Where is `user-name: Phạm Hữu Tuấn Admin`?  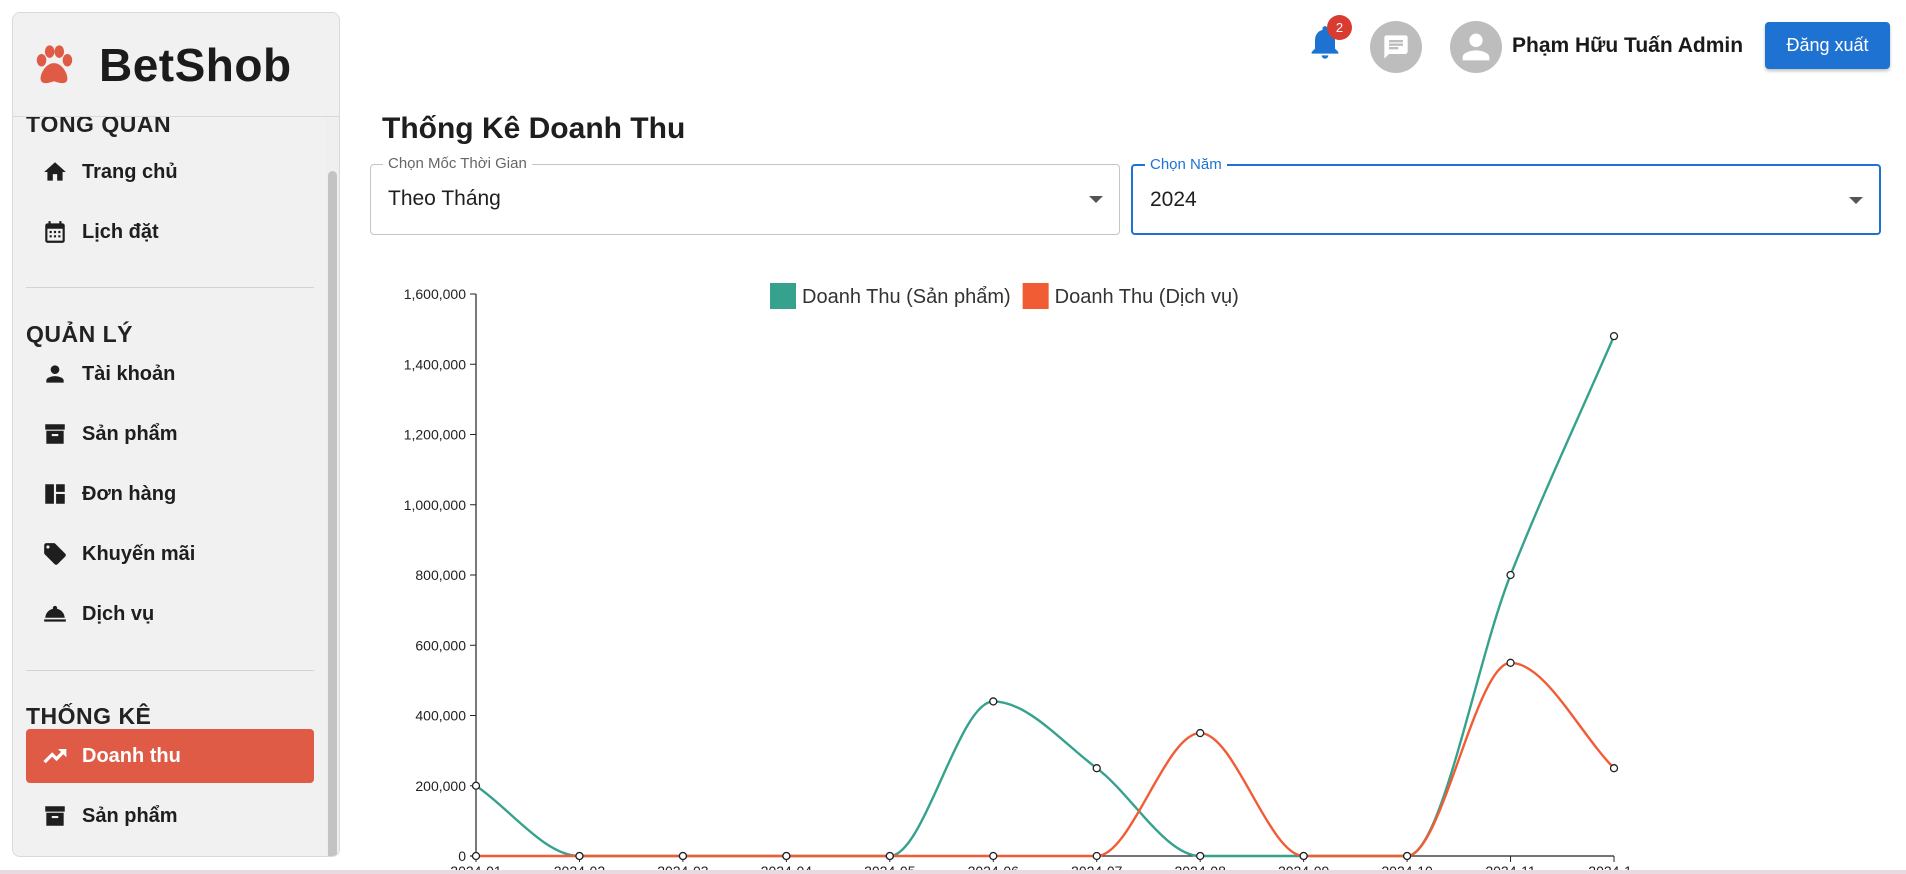
user-name: Phạm Hữu Tuấn Admin is located at coordinates (1628, 45).